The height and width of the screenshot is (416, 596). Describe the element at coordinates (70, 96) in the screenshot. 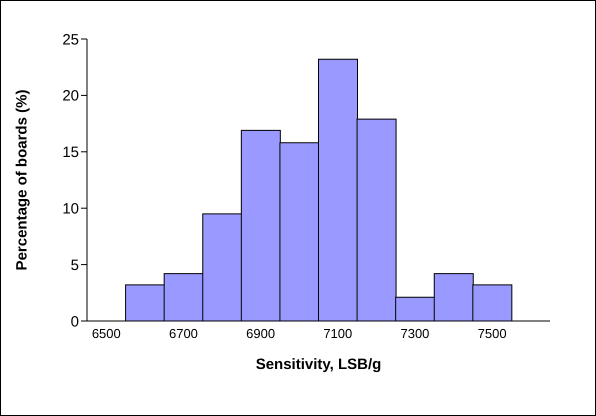

I see `y-tick-label: 20` at that location.